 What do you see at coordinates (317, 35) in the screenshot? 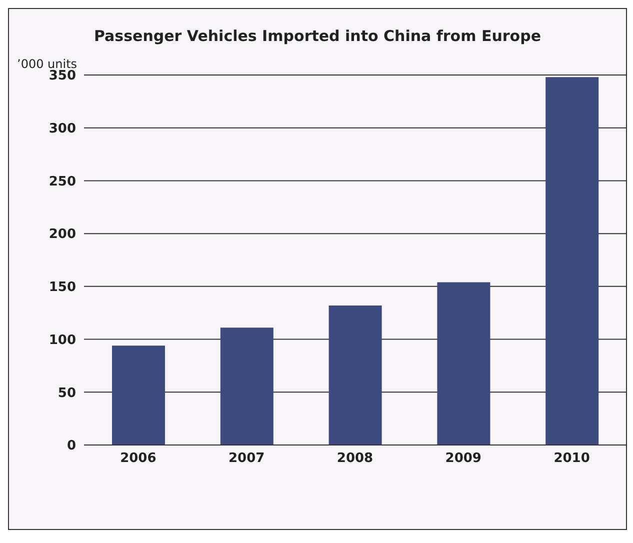
I see `chart-title: Passenger Vehicles Imported into China from Europe` at bounding box center [317, 35].